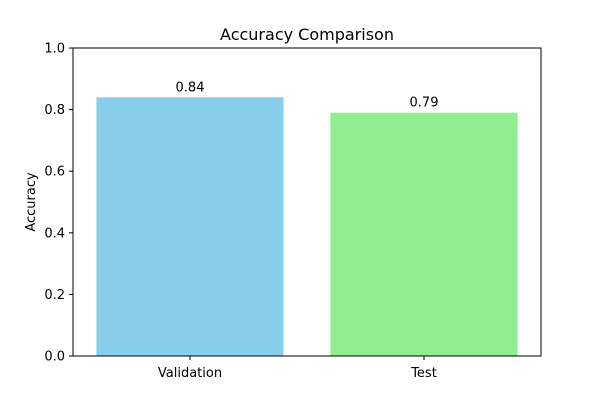 The height and width of the screenshot is (400, 600). I want to click on x-tick-label: Validation, so click(190, 373).